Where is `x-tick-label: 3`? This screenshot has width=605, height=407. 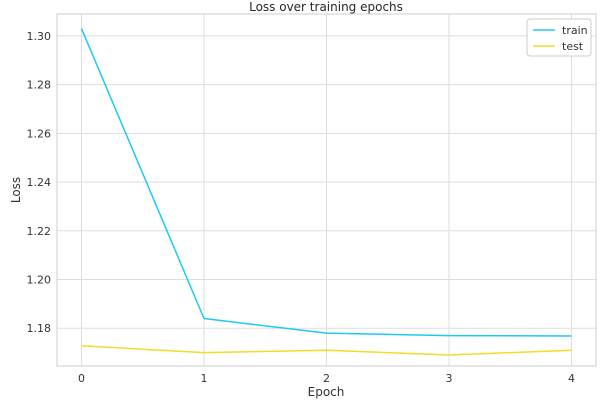 x-tick-label: 3 is located at coordinates (449, 378).